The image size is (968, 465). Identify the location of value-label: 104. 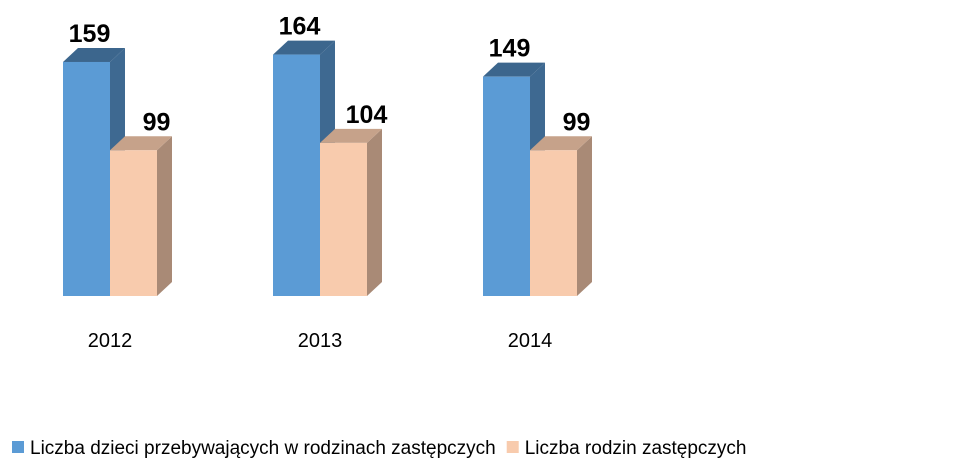
(367, 115).